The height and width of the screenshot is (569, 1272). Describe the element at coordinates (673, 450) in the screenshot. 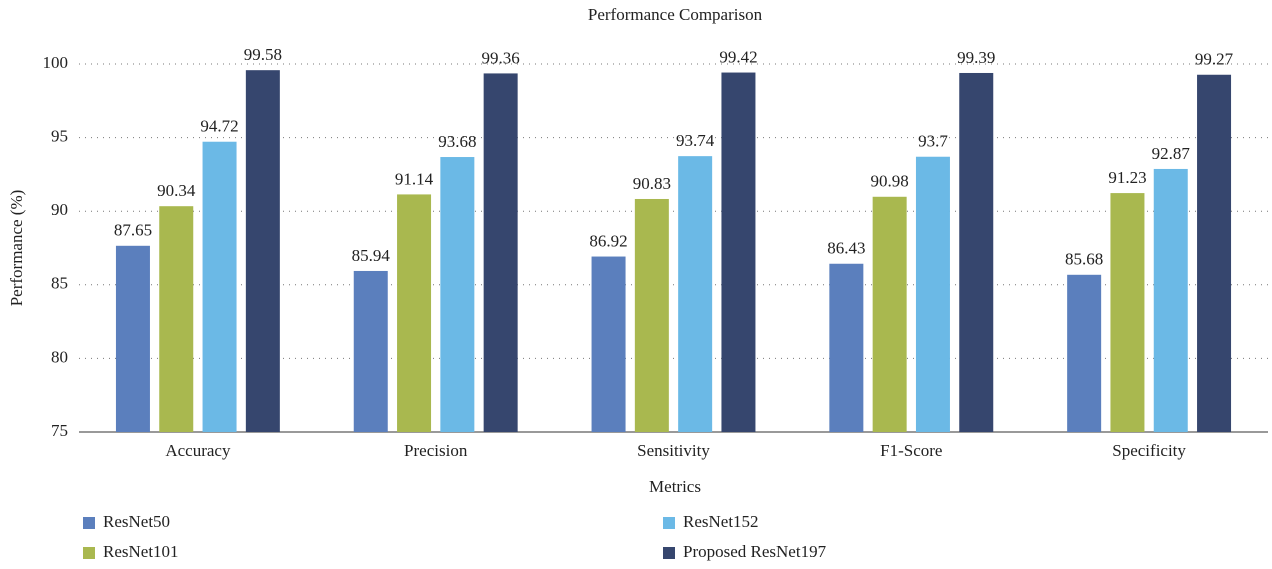

I see `x-tick-label: Sensitivity` at that location.